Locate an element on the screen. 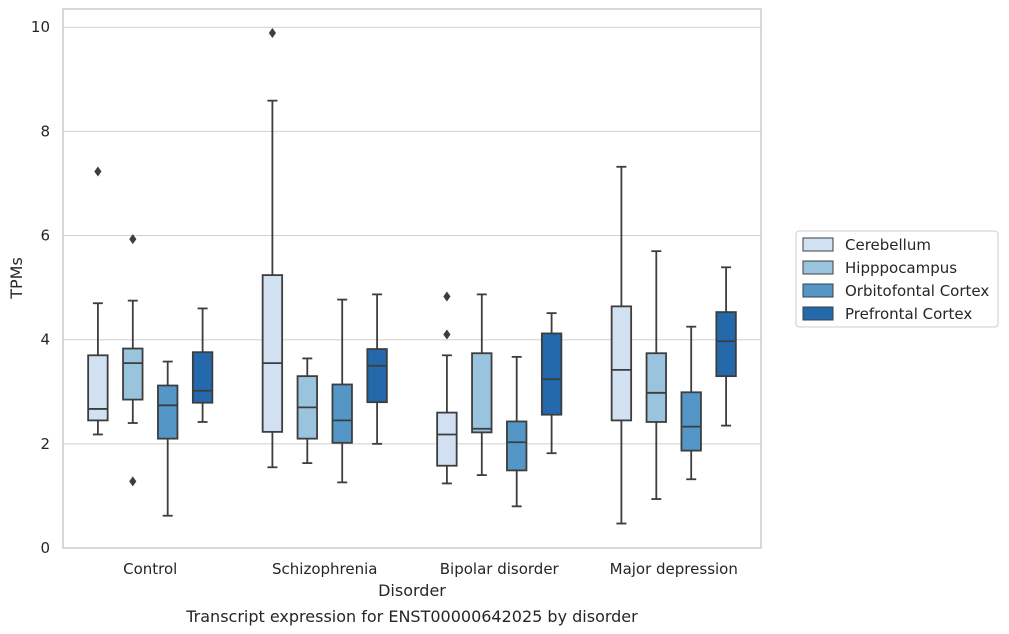 The width and height of the screenshot is (1009, 634). legend-label: Prefrontal Cortex is located at coordinates (908, 314).